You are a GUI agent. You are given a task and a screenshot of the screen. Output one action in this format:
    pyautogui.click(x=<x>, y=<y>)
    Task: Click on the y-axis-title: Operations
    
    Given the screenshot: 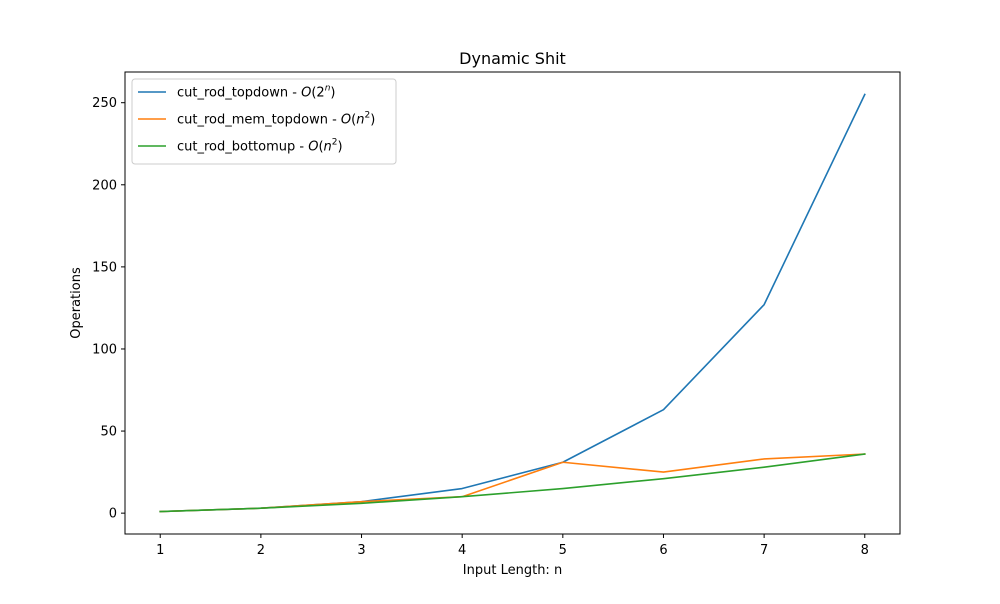 What is the action you would take?
    pyautogui.click(x=76, y=303)
    